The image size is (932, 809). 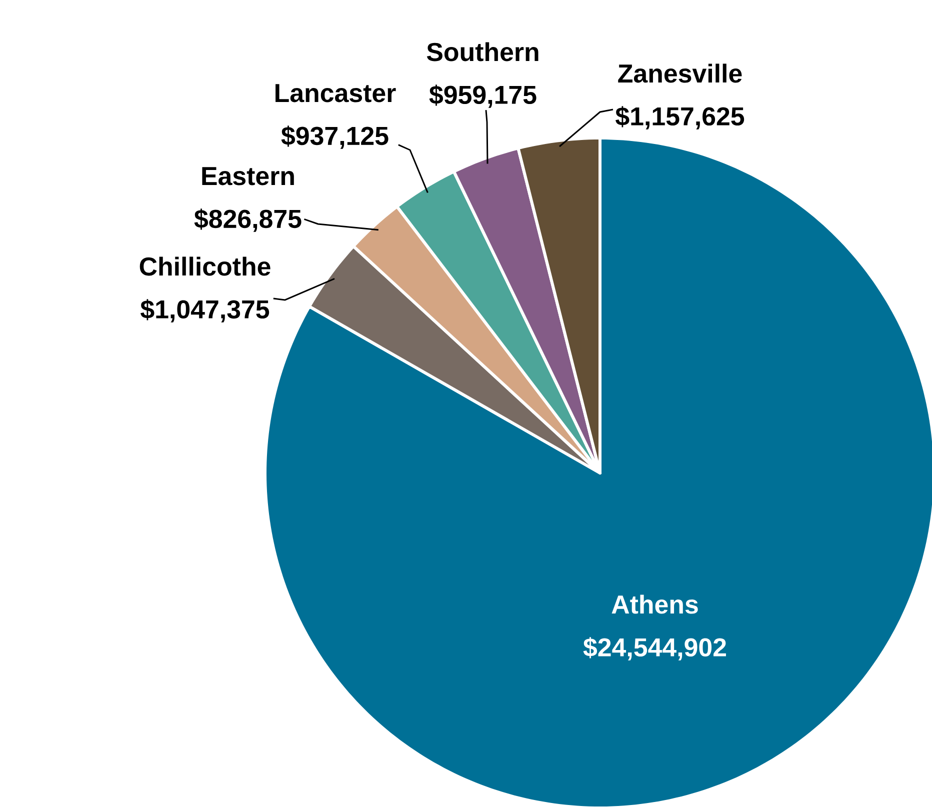 I want to click on data-label: $937,125, so click(x=334, y=137).